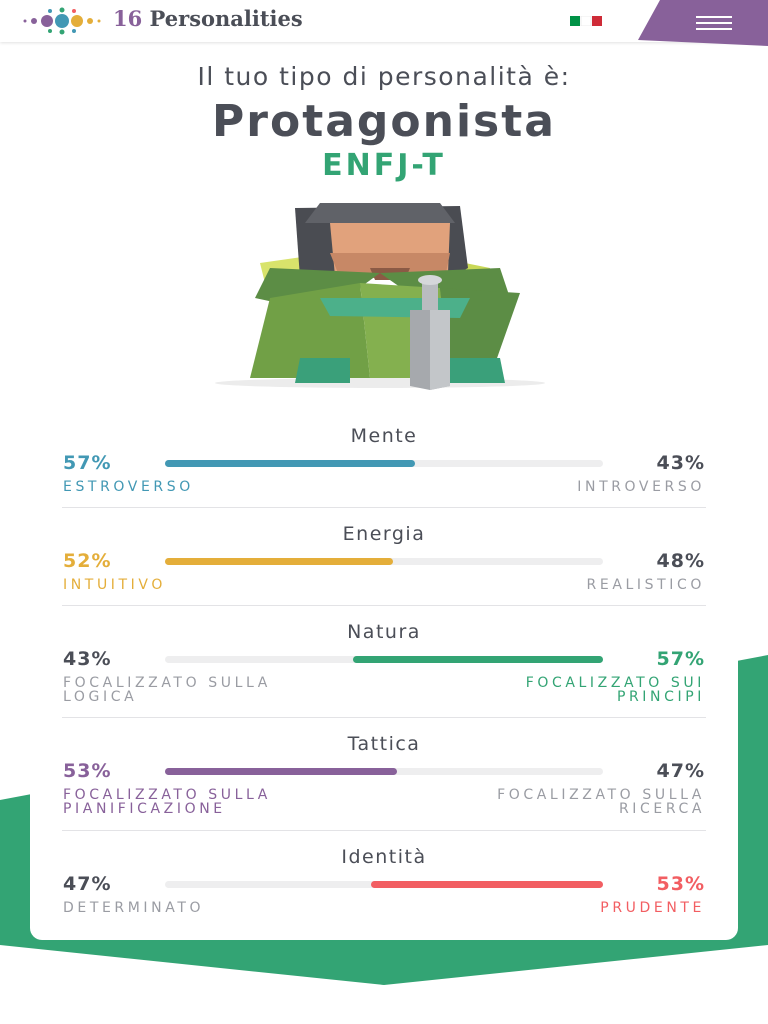  I want to click on percent-left: 47%, so click(87, 884).